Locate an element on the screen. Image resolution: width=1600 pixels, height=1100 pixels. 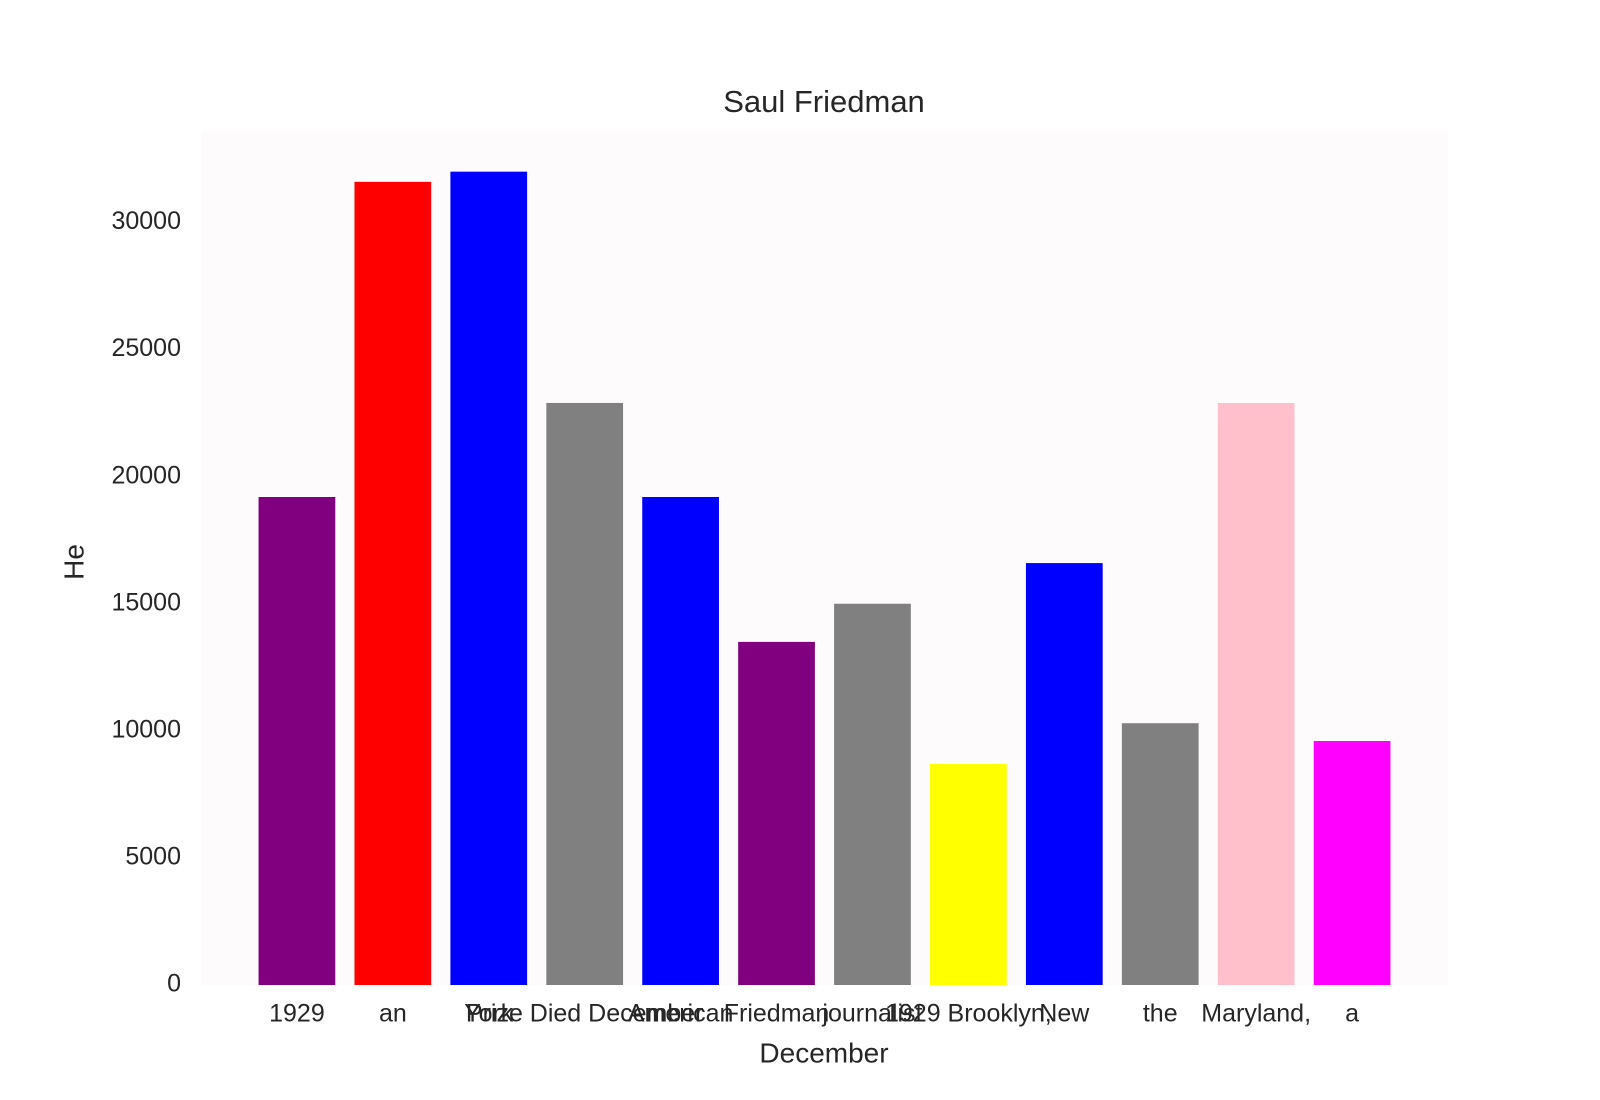
y-tick-label: 20000 is located at coordinates (146, 475).